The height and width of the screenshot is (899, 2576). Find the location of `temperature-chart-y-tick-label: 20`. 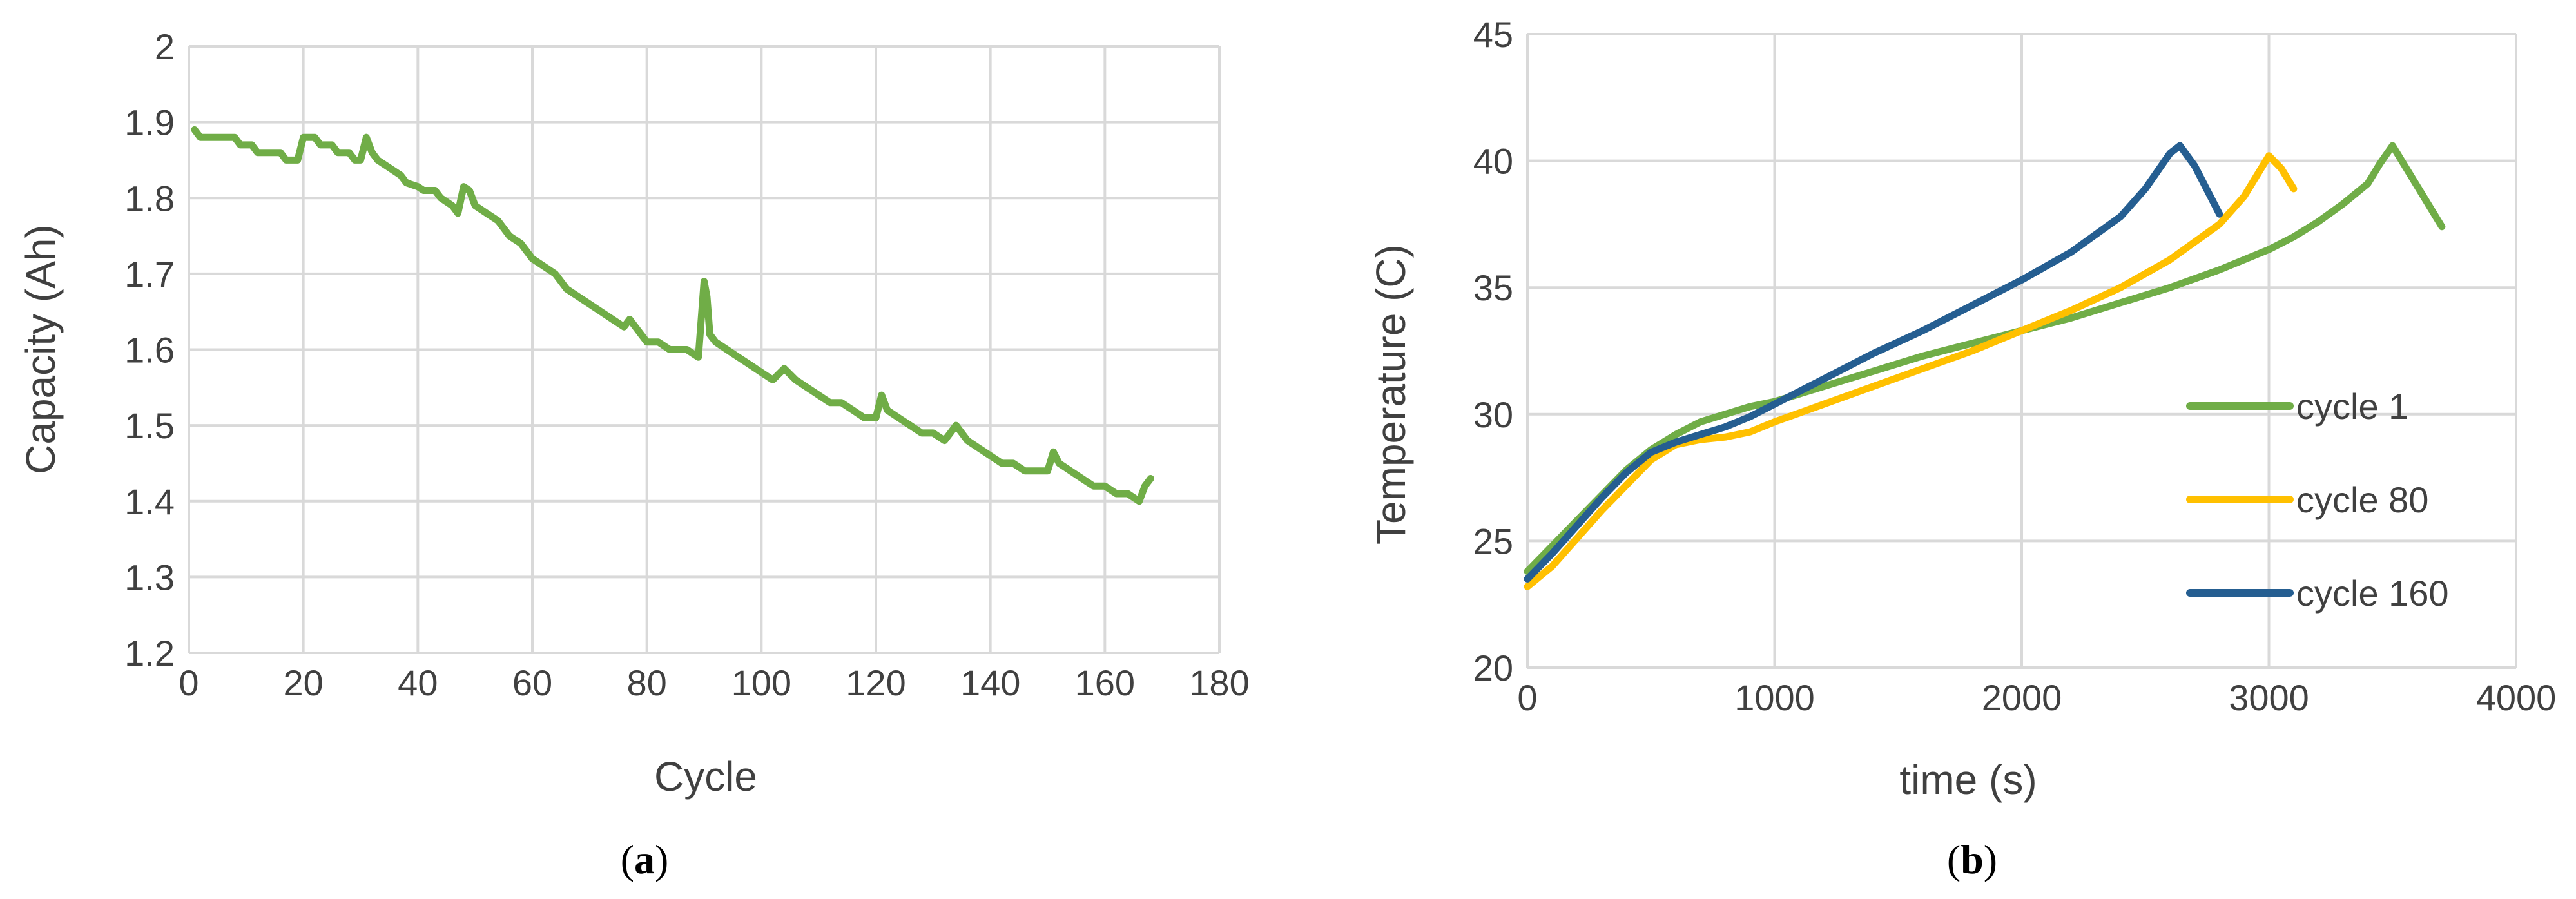

temperature-chart-y-tick-label: 20 is located at coordinates (1493, 668).